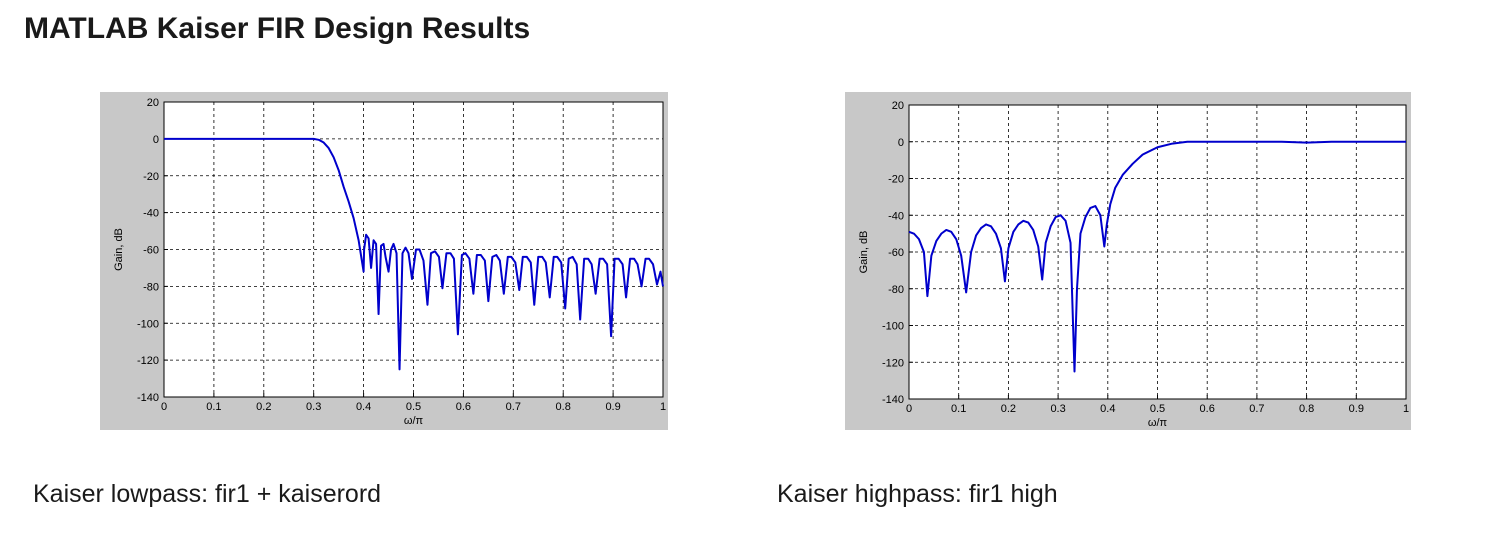 The image size is (1512, 544). I want to click on lowpass-x-tick-label: 0.5, so click(413, 407).